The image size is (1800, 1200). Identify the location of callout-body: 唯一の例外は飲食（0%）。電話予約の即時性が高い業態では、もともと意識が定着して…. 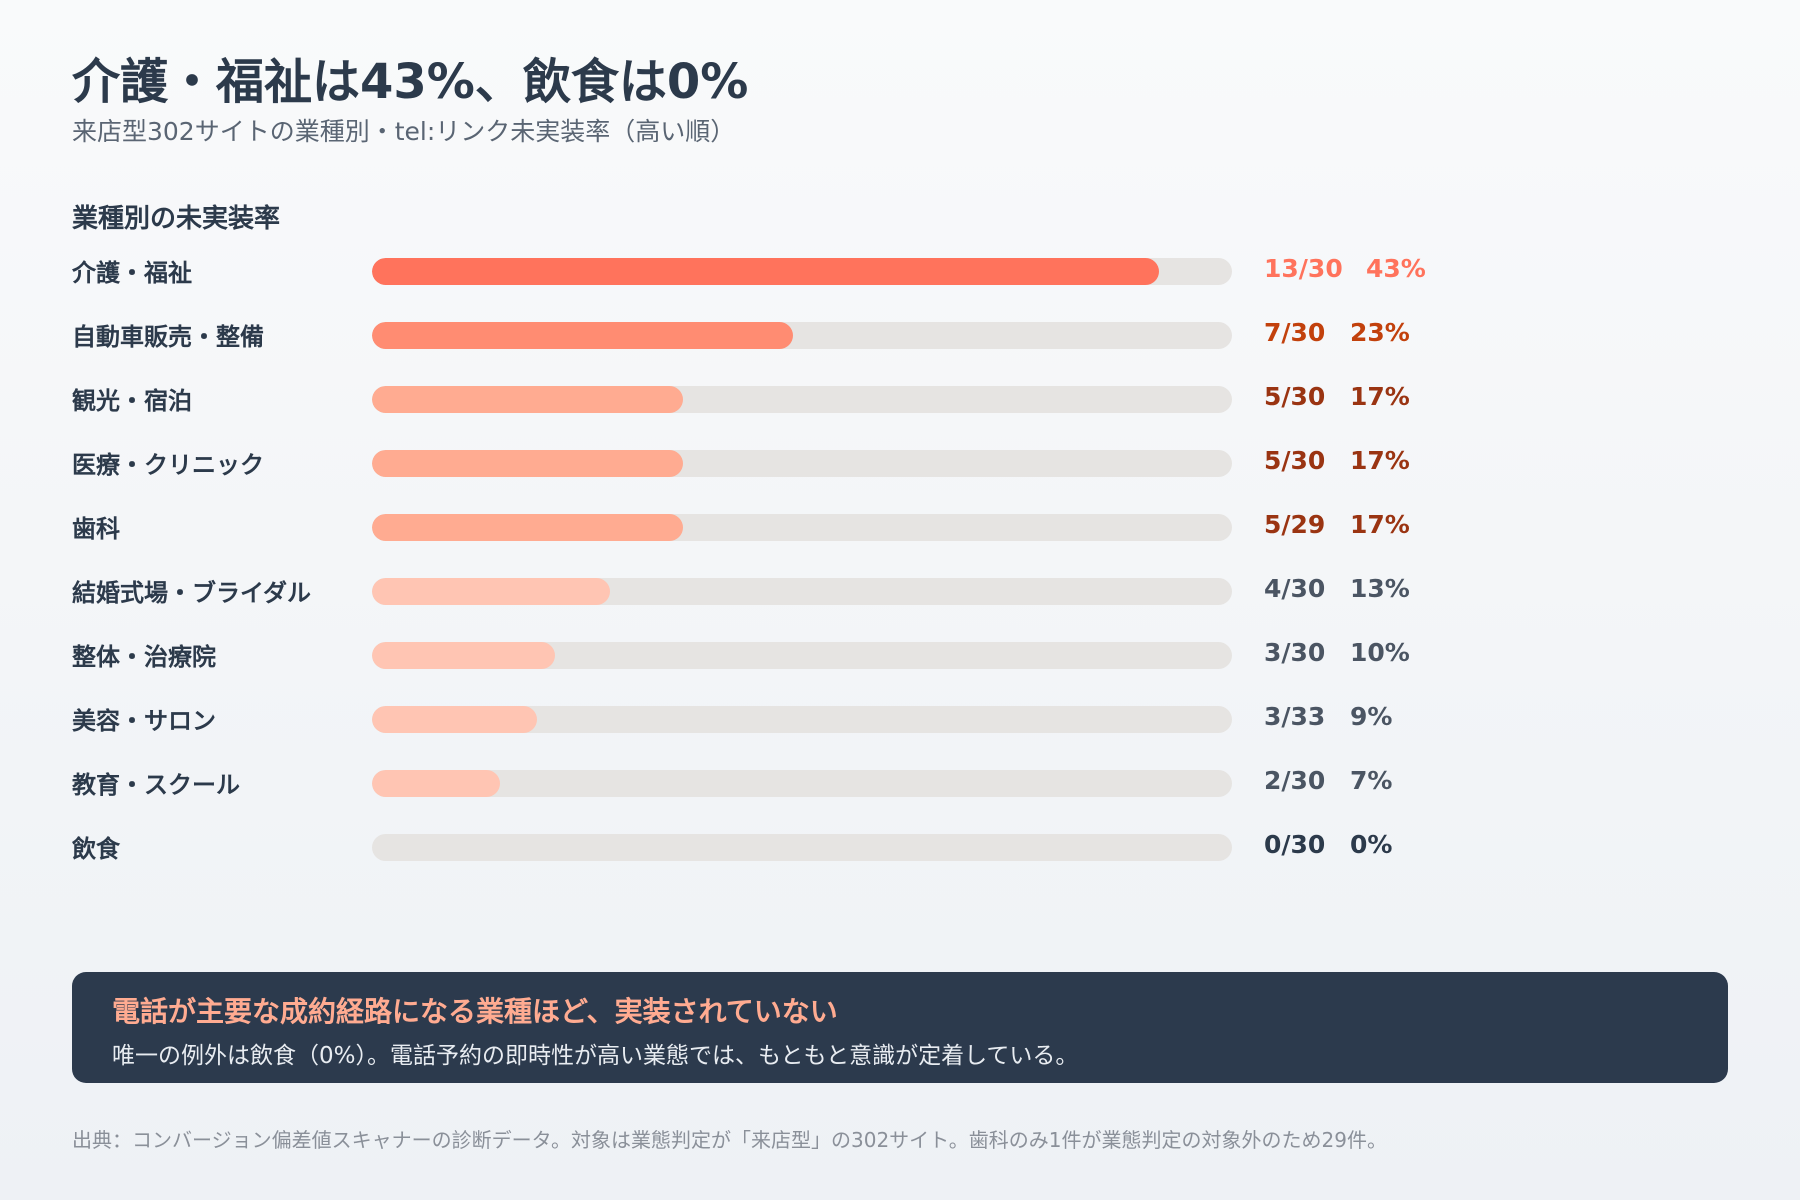
(595, 1056).